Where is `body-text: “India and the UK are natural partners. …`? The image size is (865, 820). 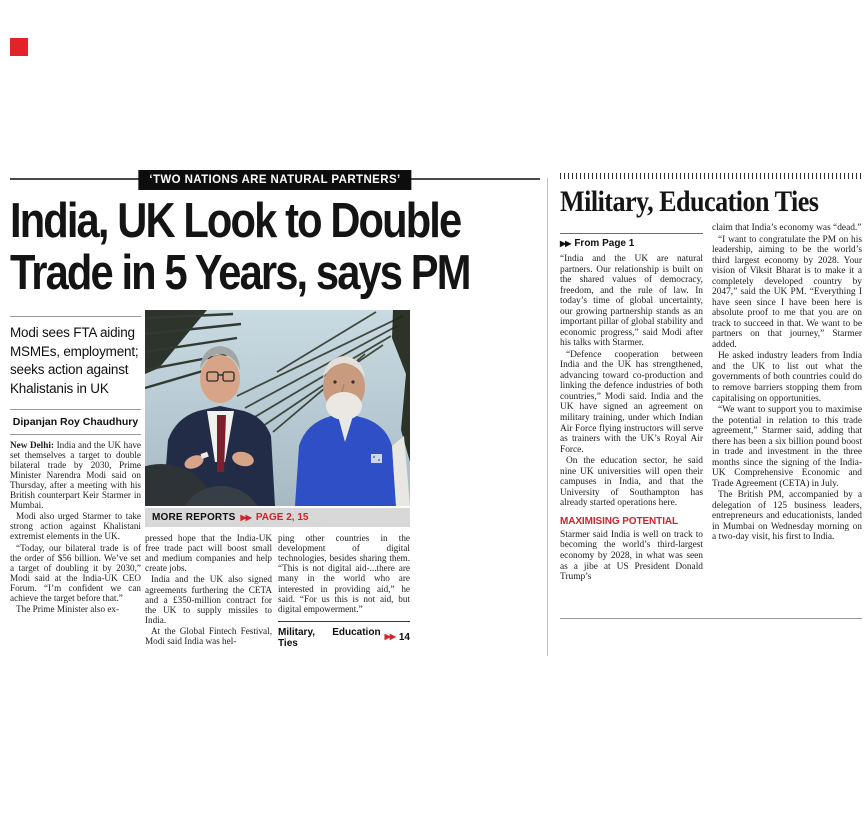 body-text: “India and the UK are natural partners. … is located at coordinates (631, 418).